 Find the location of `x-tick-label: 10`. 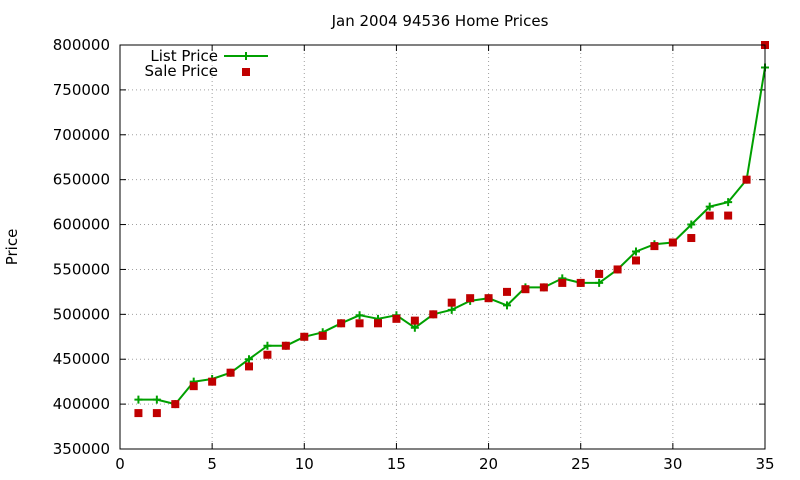

x-tick-label: 10 is located at coordinates (304, 464).